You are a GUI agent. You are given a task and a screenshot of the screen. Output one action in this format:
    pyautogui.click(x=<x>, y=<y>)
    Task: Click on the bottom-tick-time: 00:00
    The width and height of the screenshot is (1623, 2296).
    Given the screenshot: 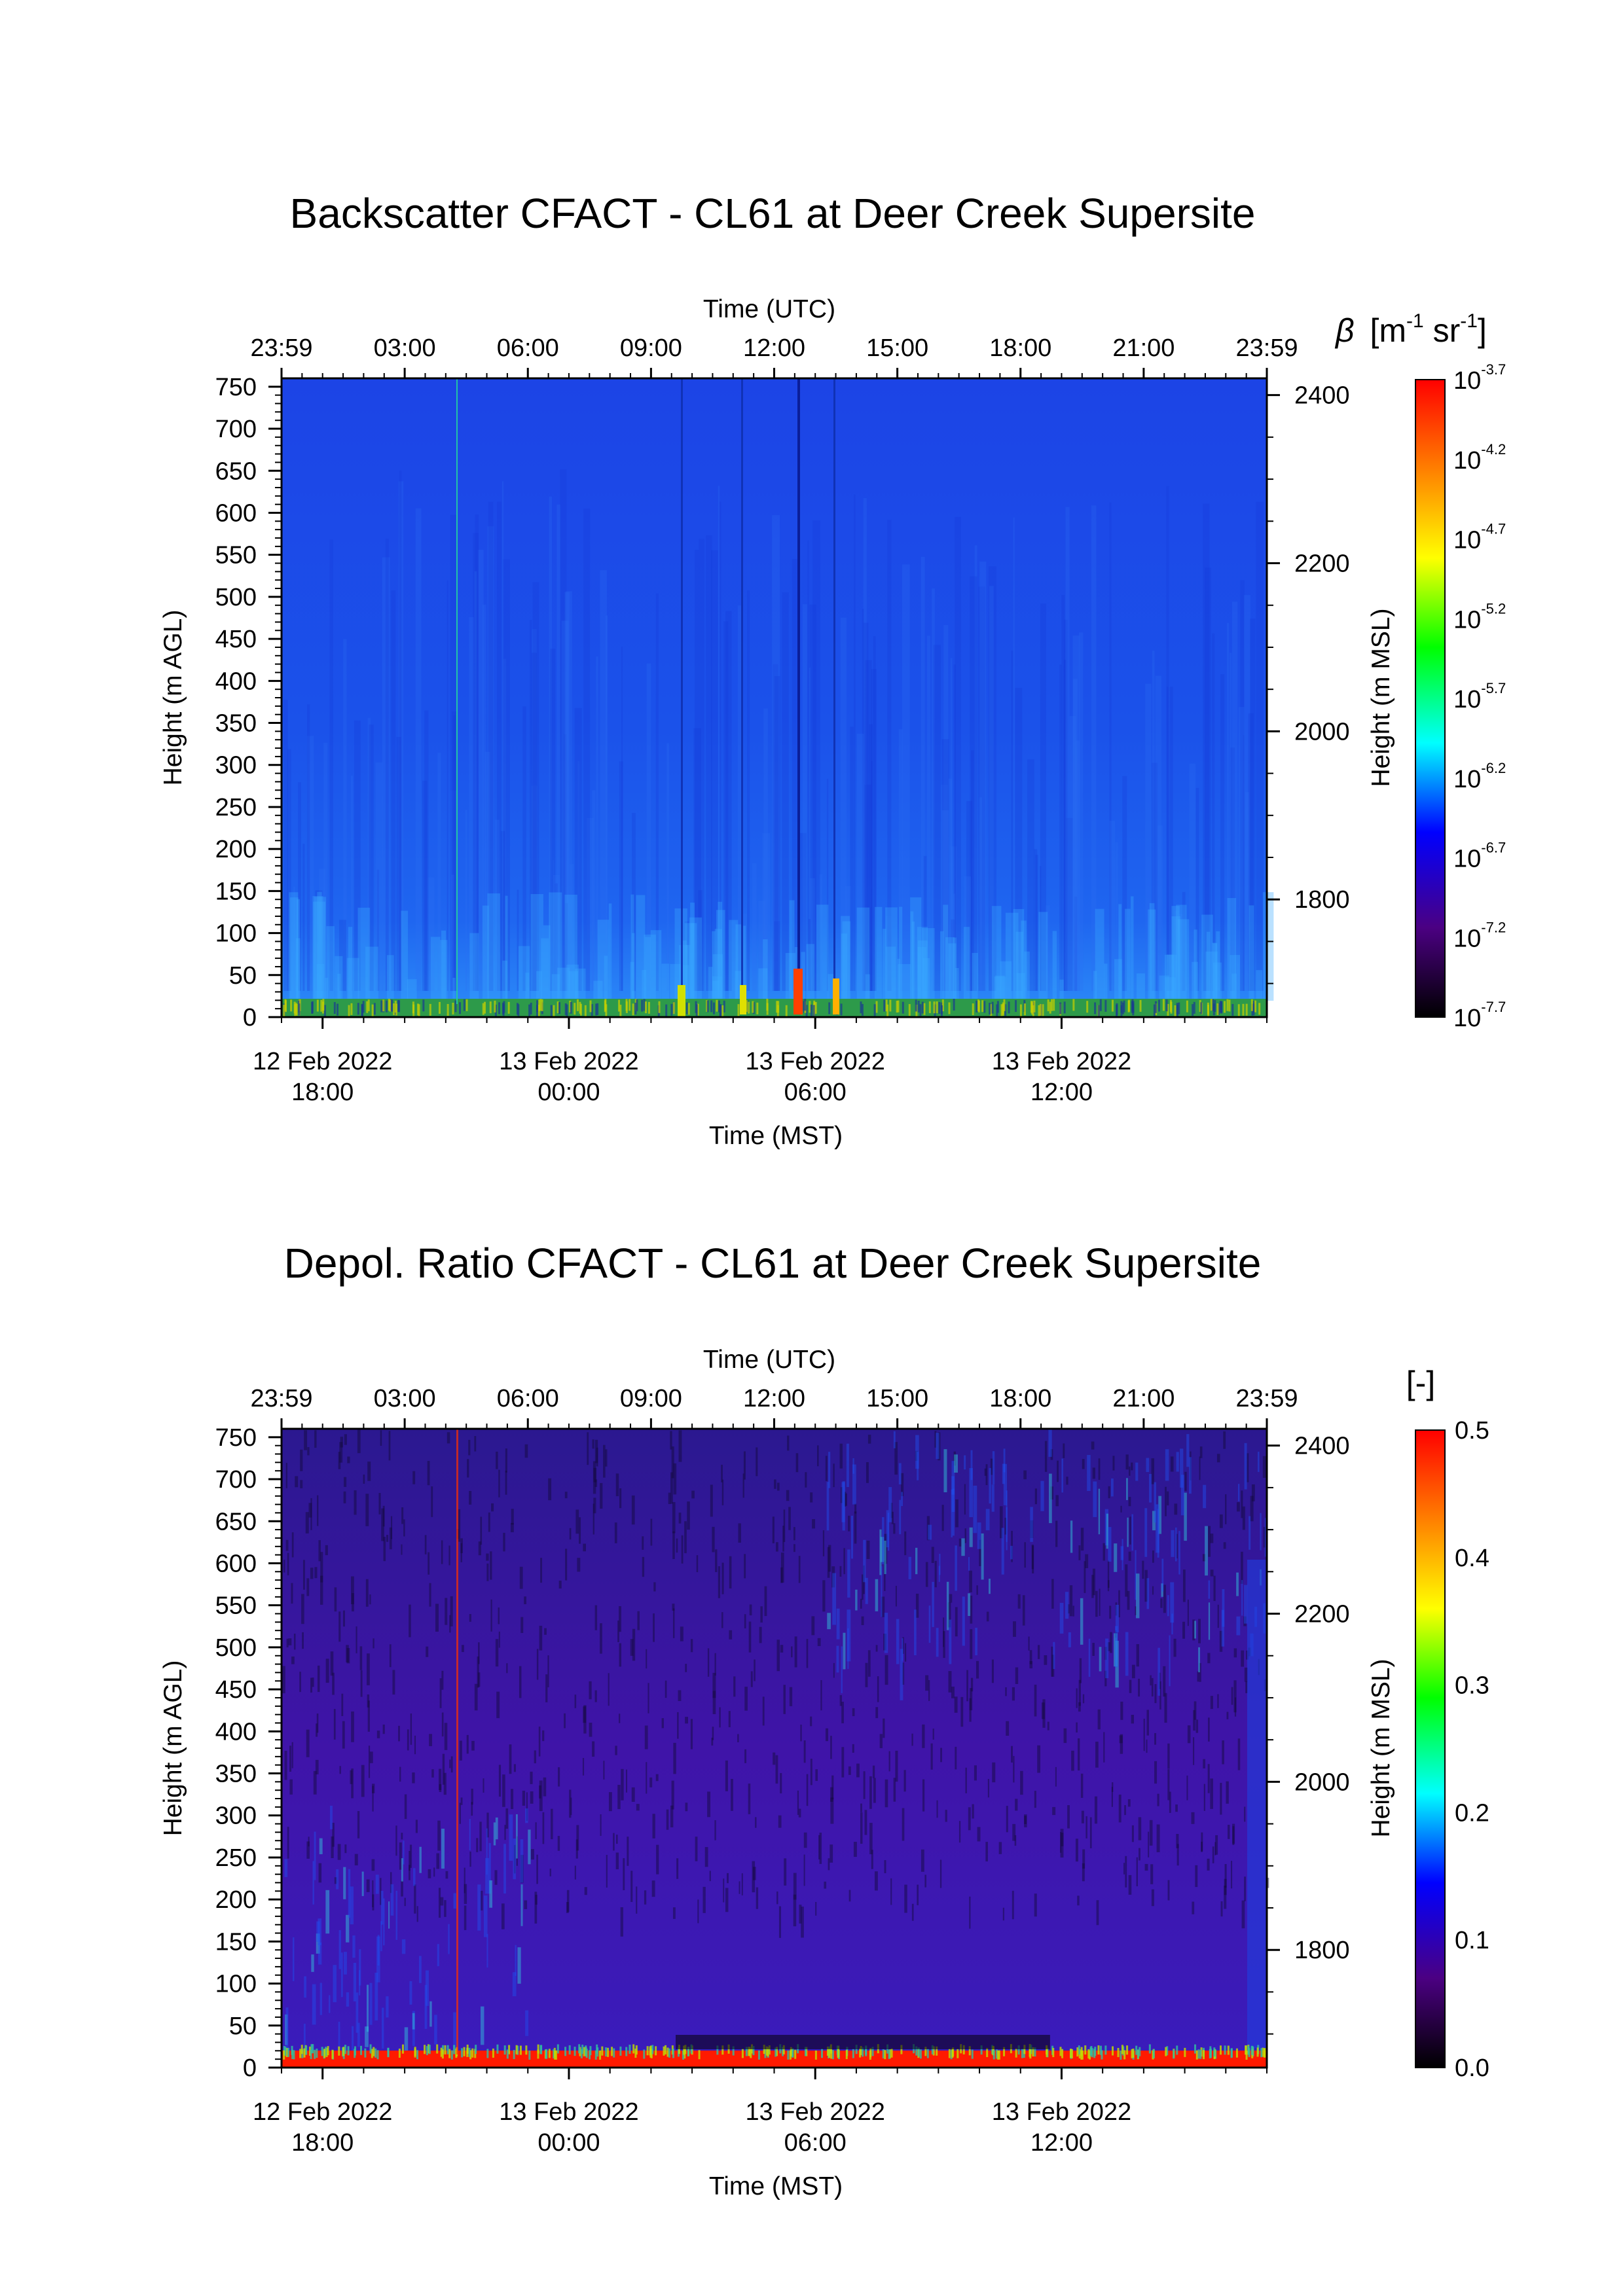 What is the action you would take?
    pyautogui.click(x=569, y=2143)
    